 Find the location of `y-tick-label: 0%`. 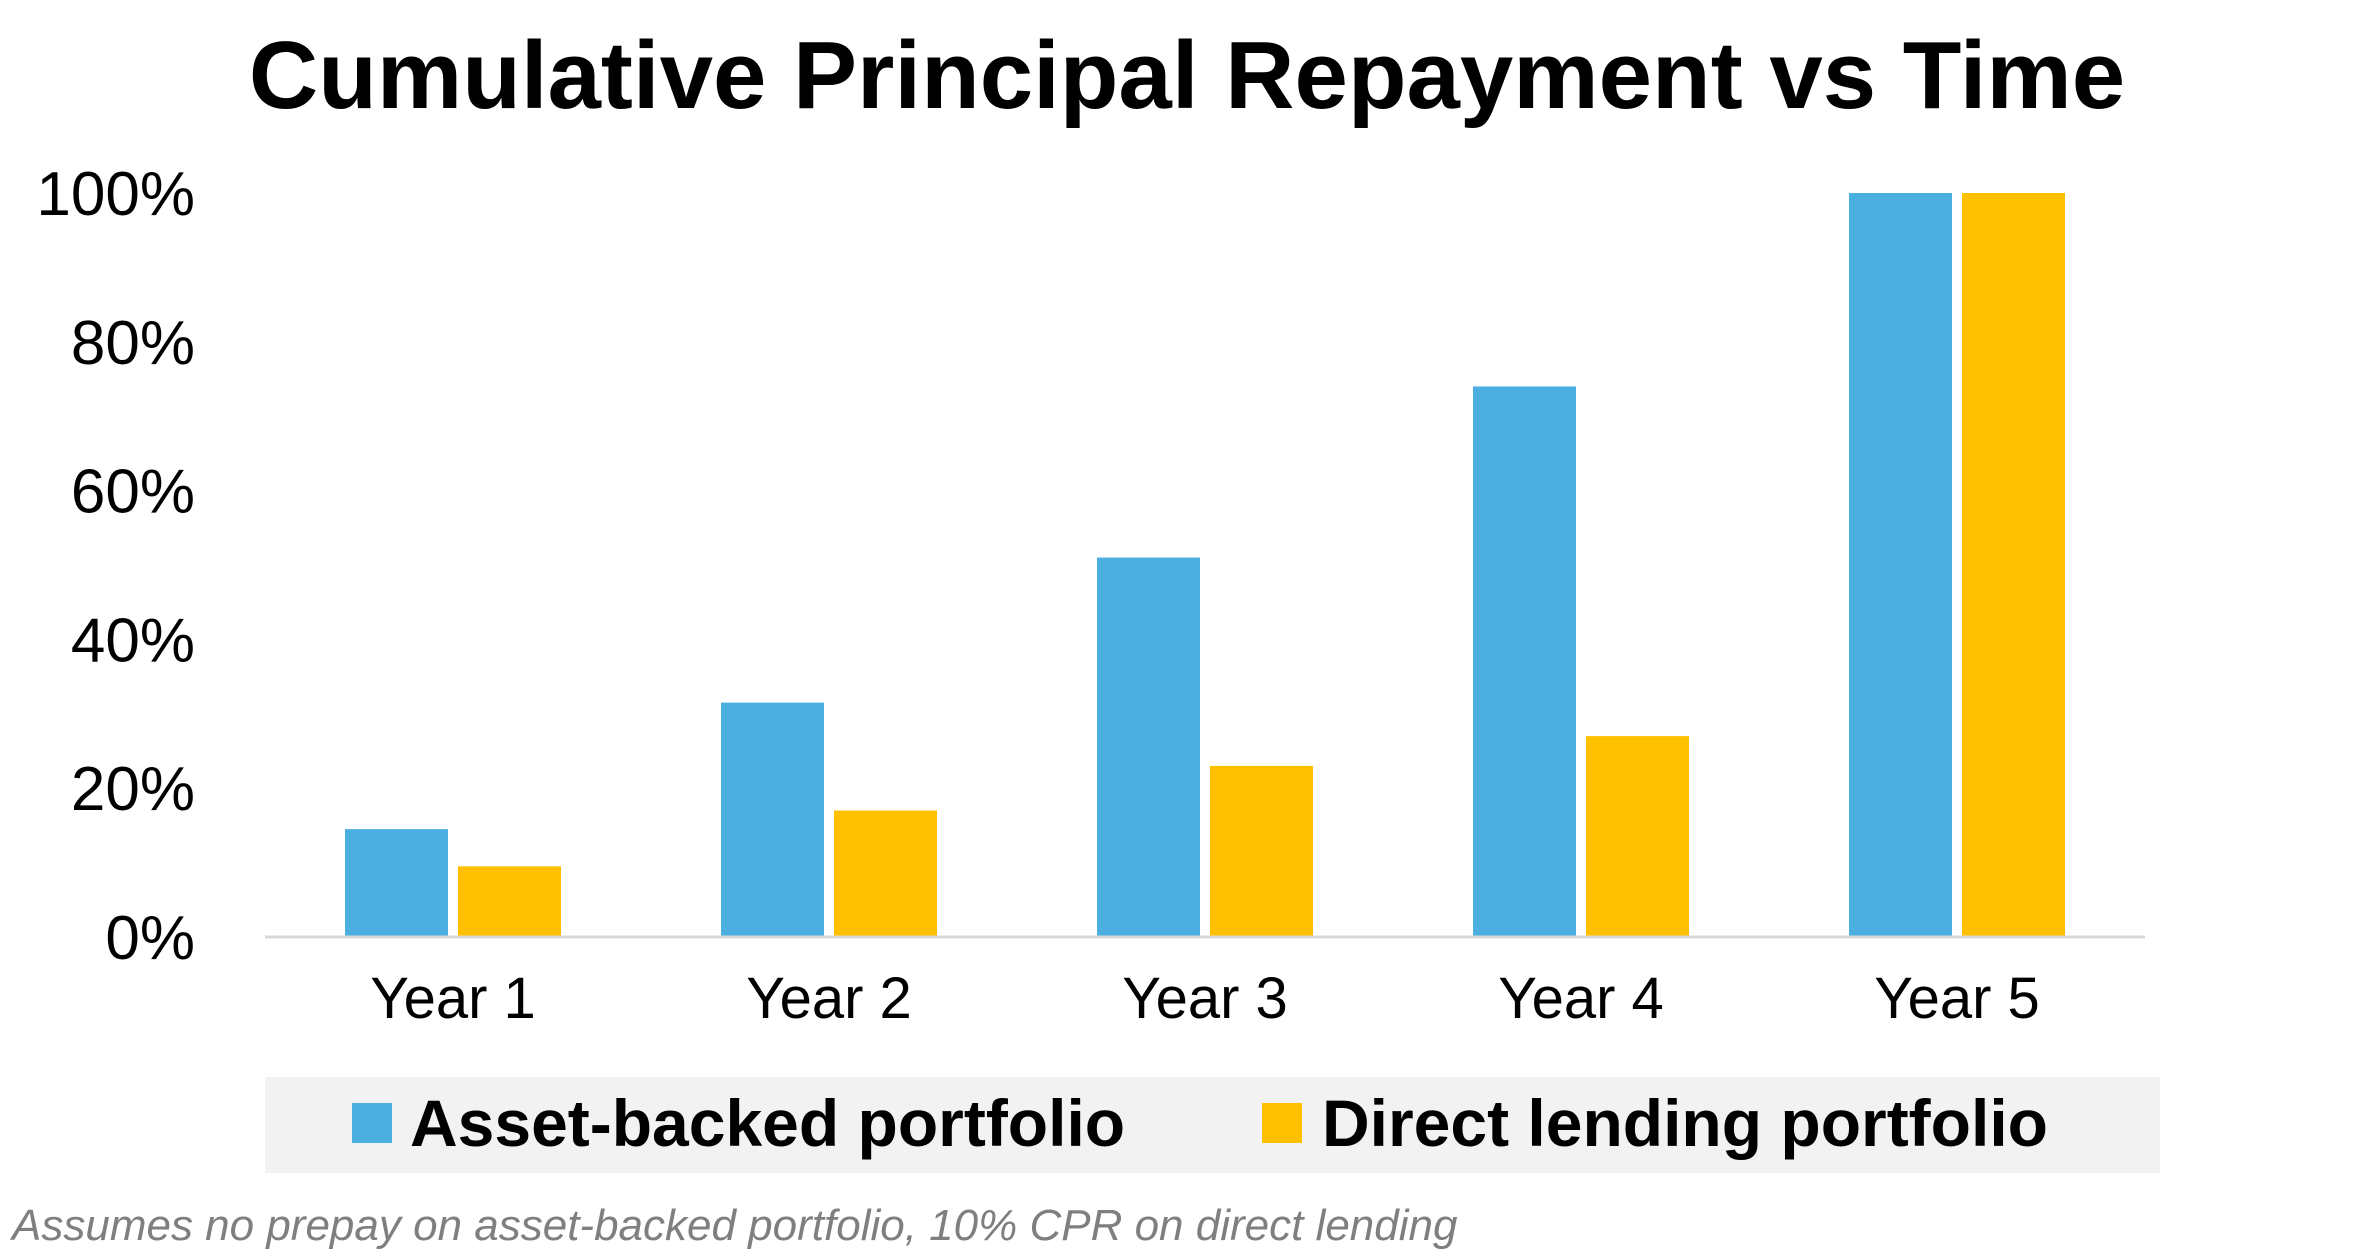

y-tick-label: 0% is located at coordinates (150, 938).